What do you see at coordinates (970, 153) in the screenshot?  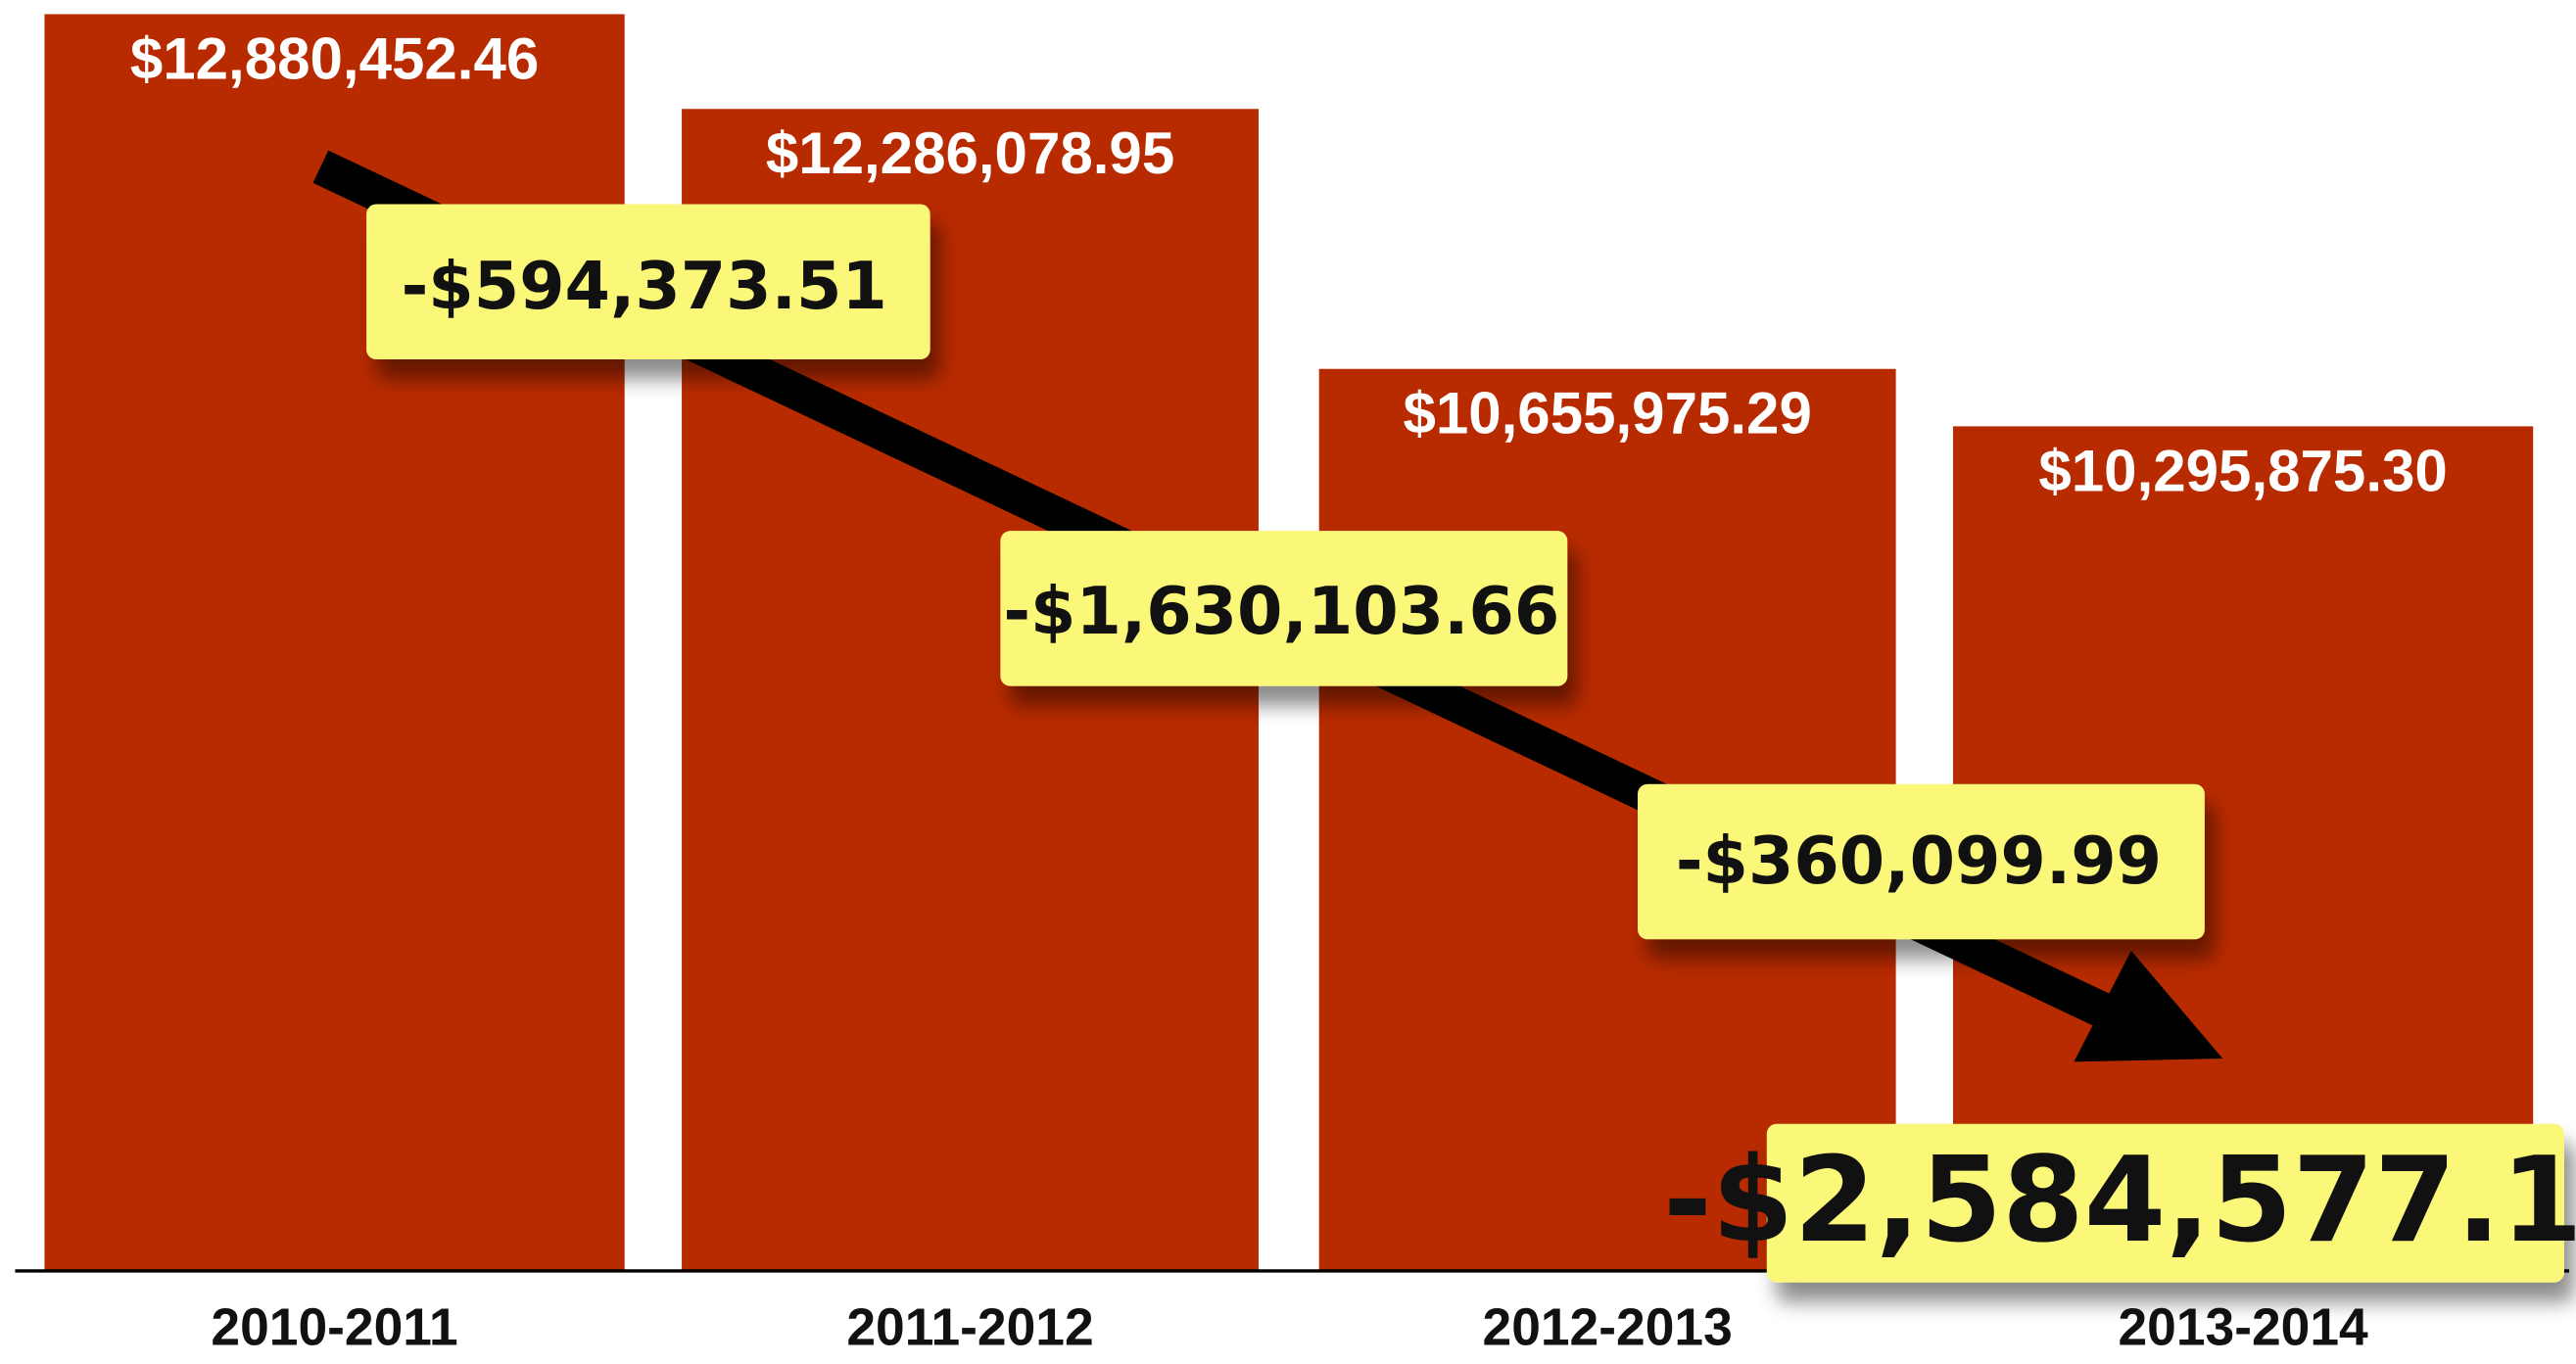 I see `value-label: $12,286,078.95` at bounding box center [970, 153].